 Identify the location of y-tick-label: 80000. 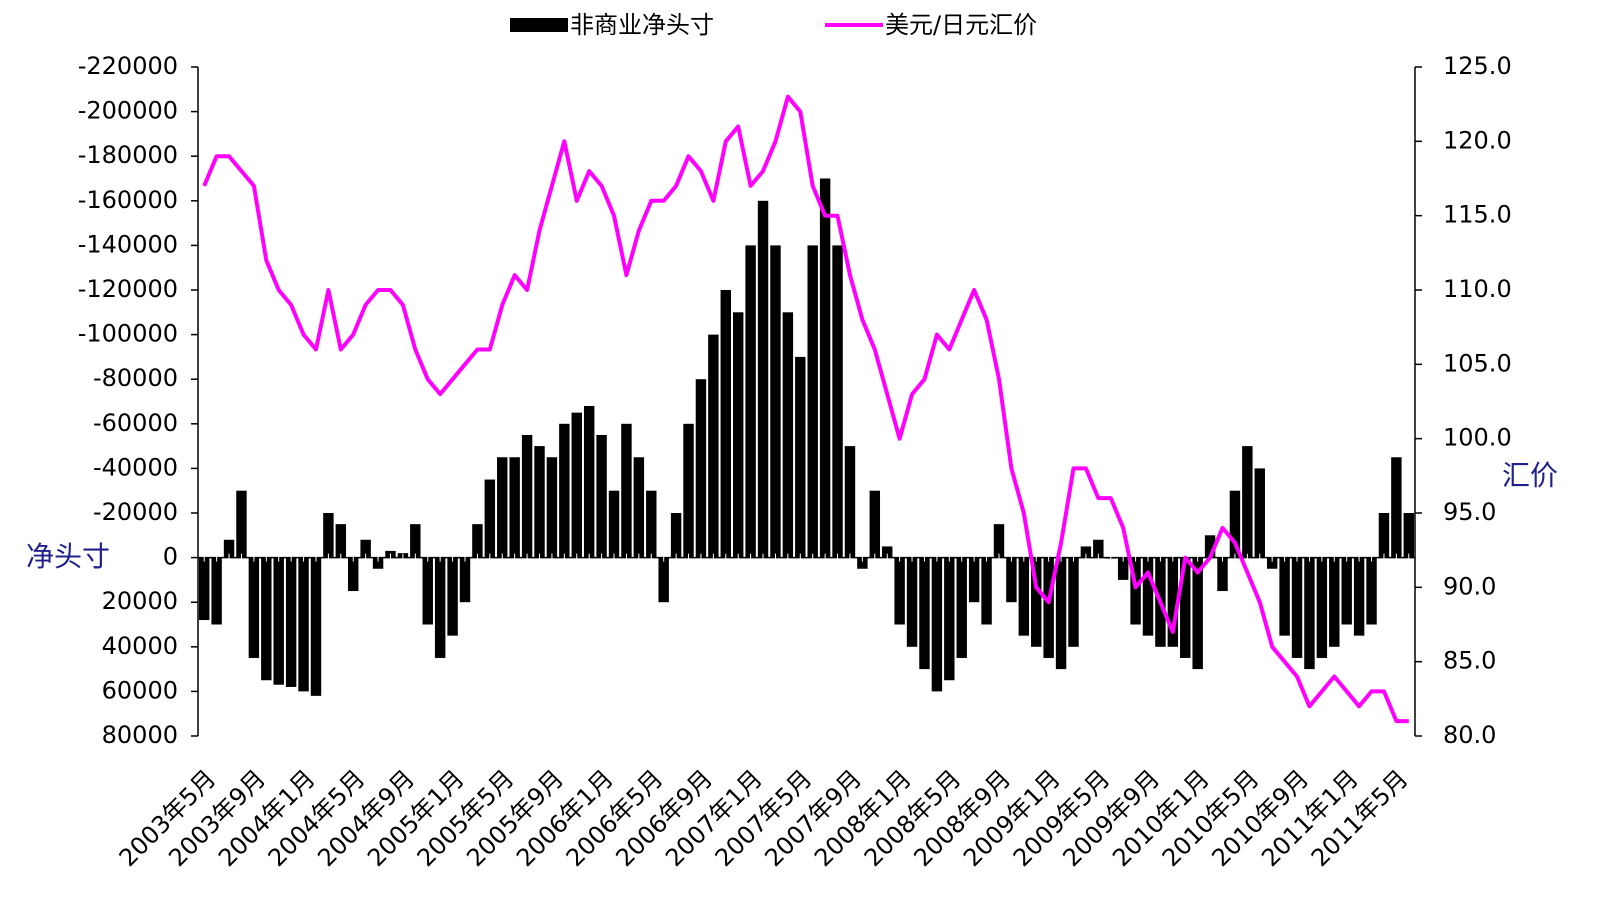
(140, 735).